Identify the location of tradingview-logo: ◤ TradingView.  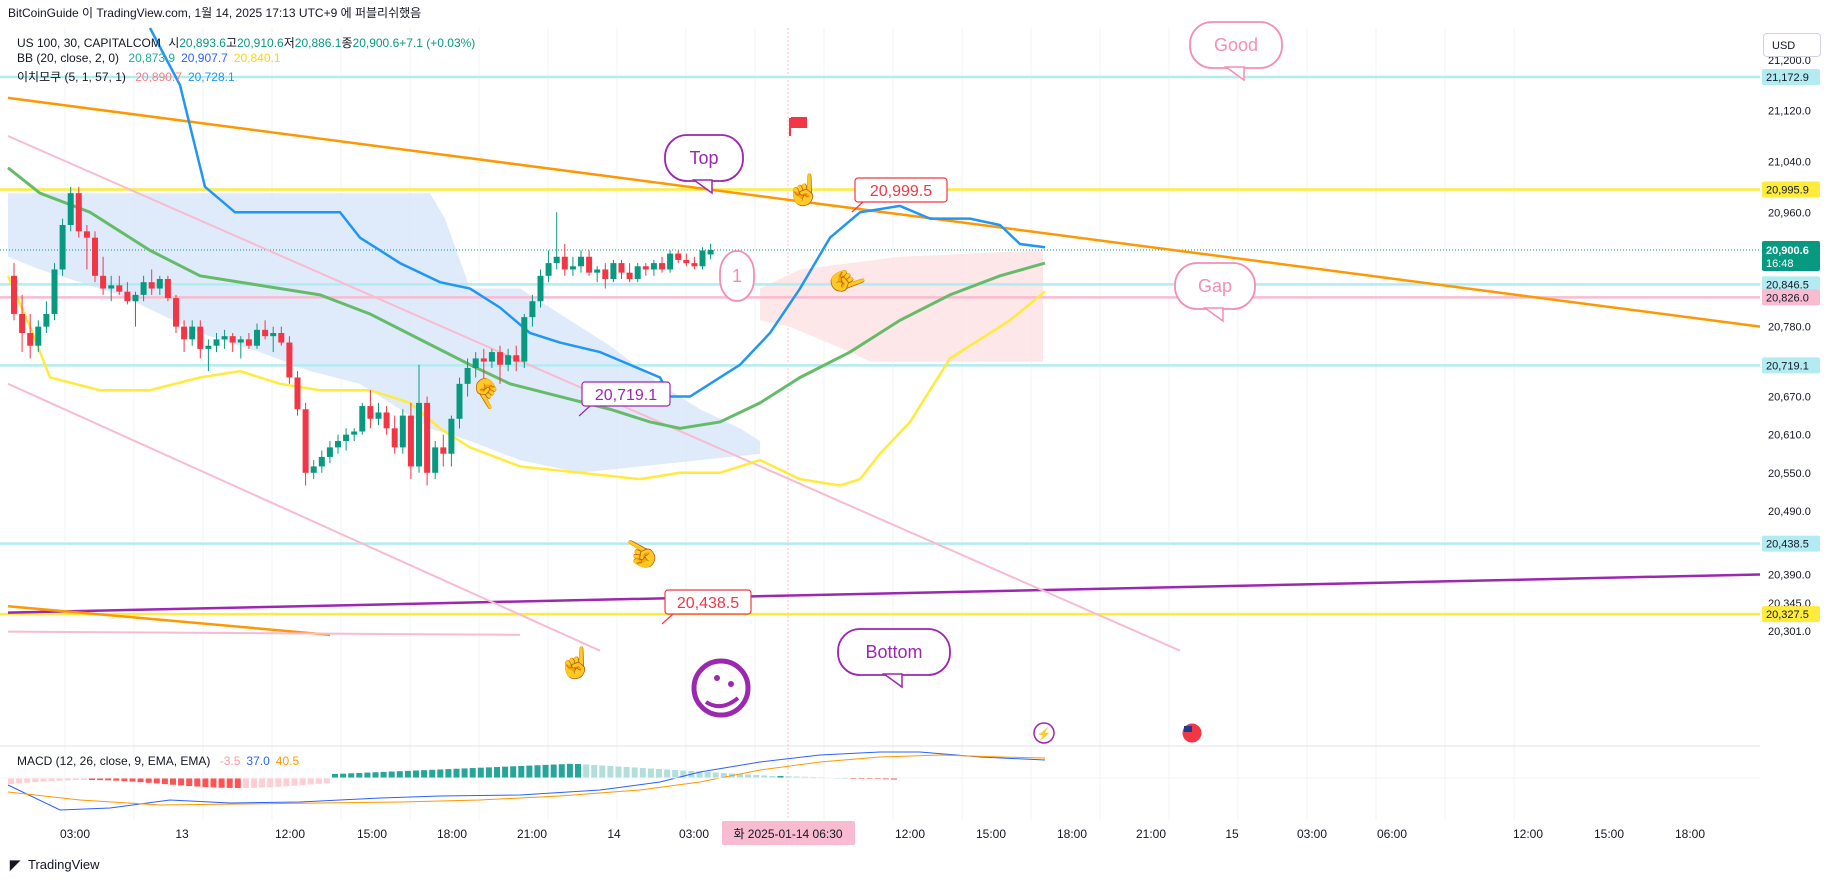
(55, 865).